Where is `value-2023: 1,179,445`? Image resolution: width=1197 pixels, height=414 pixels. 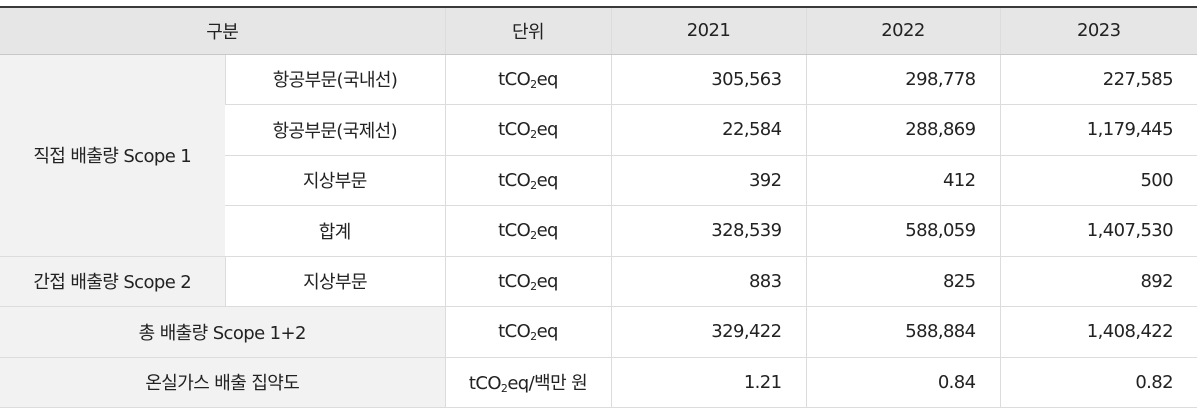 value-2023: 1,179,445 is located at coordinates (1098, 130).